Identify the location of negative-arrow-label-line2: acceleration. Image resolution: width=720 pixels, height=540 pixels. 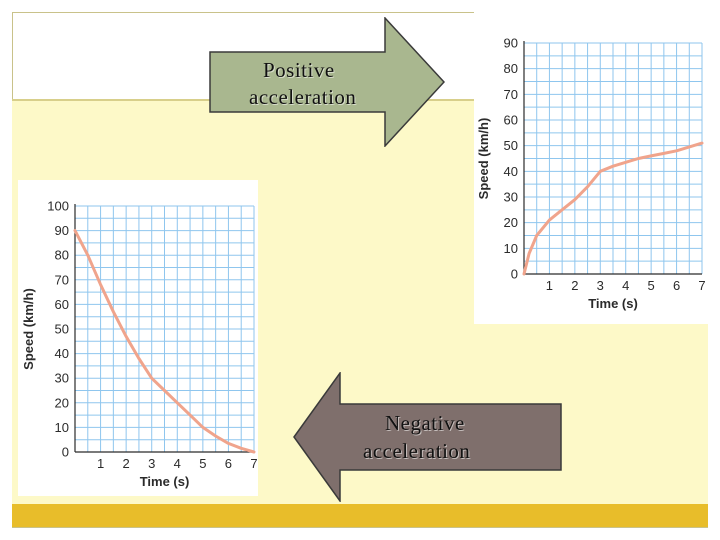
(417, 451).